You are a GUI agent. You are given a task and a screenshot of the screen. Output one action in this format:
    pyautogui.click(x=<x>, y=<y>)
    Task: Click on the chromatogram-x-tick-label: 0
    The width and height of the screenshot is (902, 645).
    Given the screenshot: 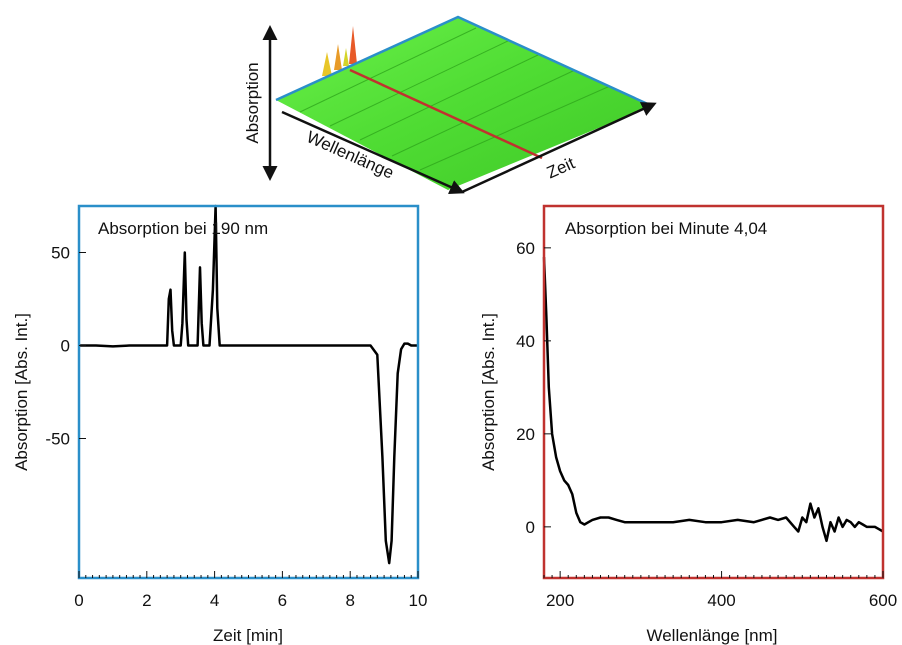 What is the action you would take?
    pyautogui.click(x=78, y=600)
    